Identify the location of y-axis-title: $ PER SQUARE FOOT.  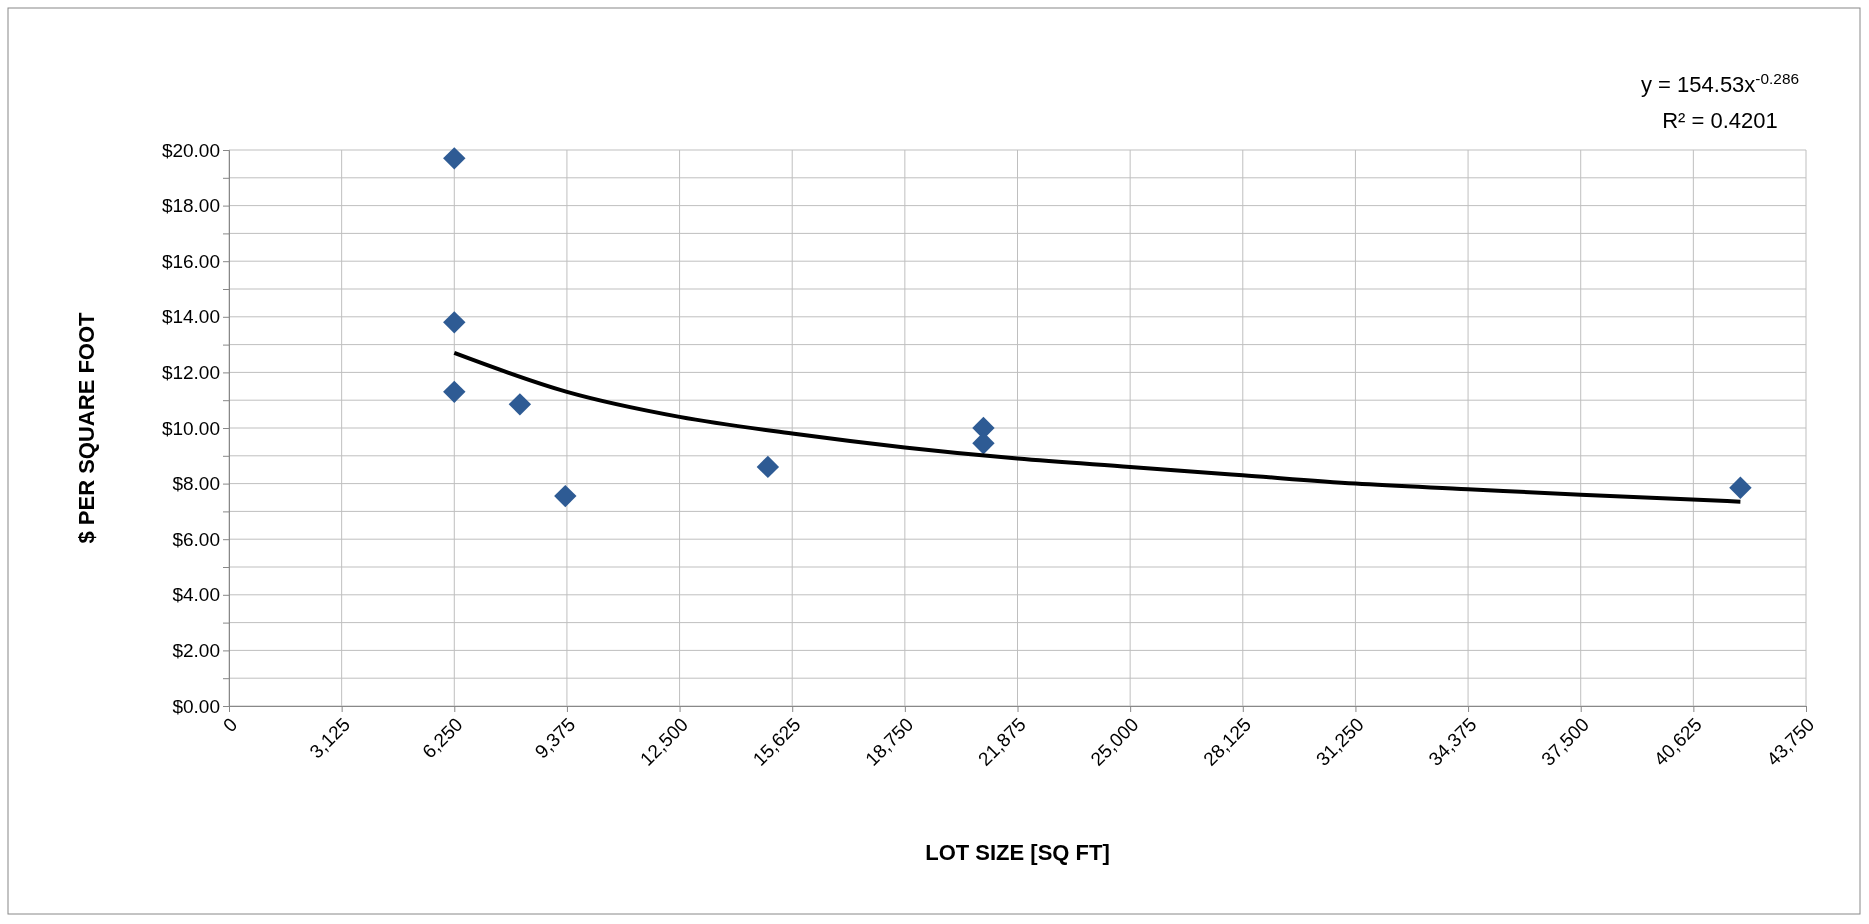
(86, 427).